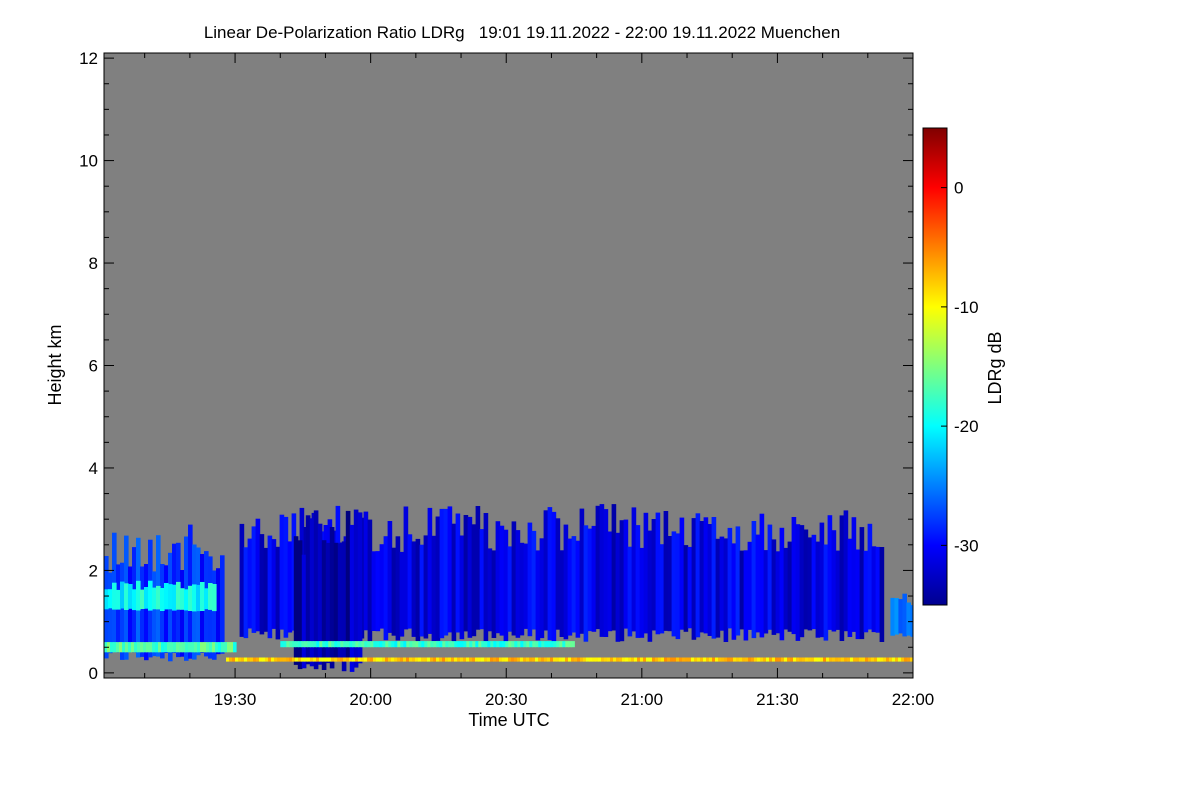 This screenshot has width=1200, height=800. What do you see at coordinates (88, 161) in the screenshot?
I see `y-tick-label: 10` at bounding box center [88, 161].